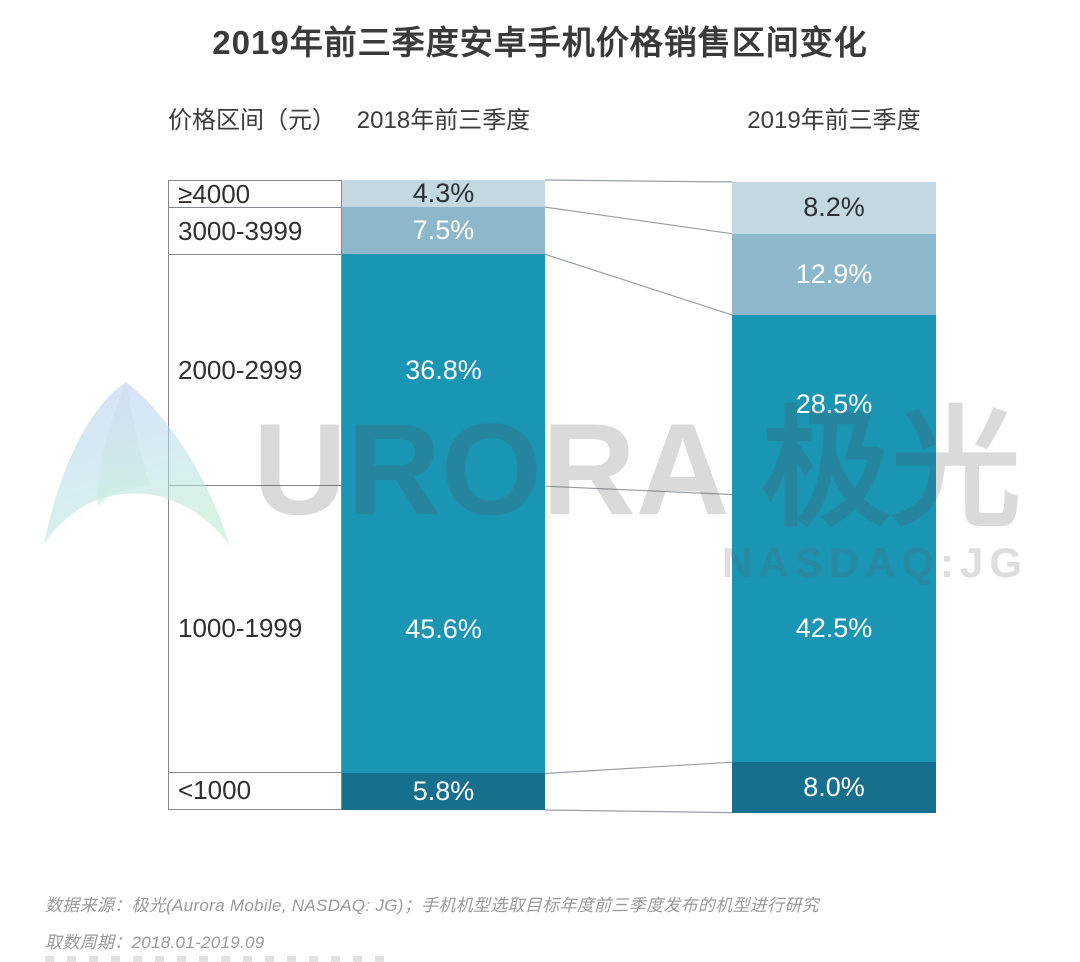 The image size is (1080, 962). I want to click on bar-segment: 4.3%, so click(443, 193).